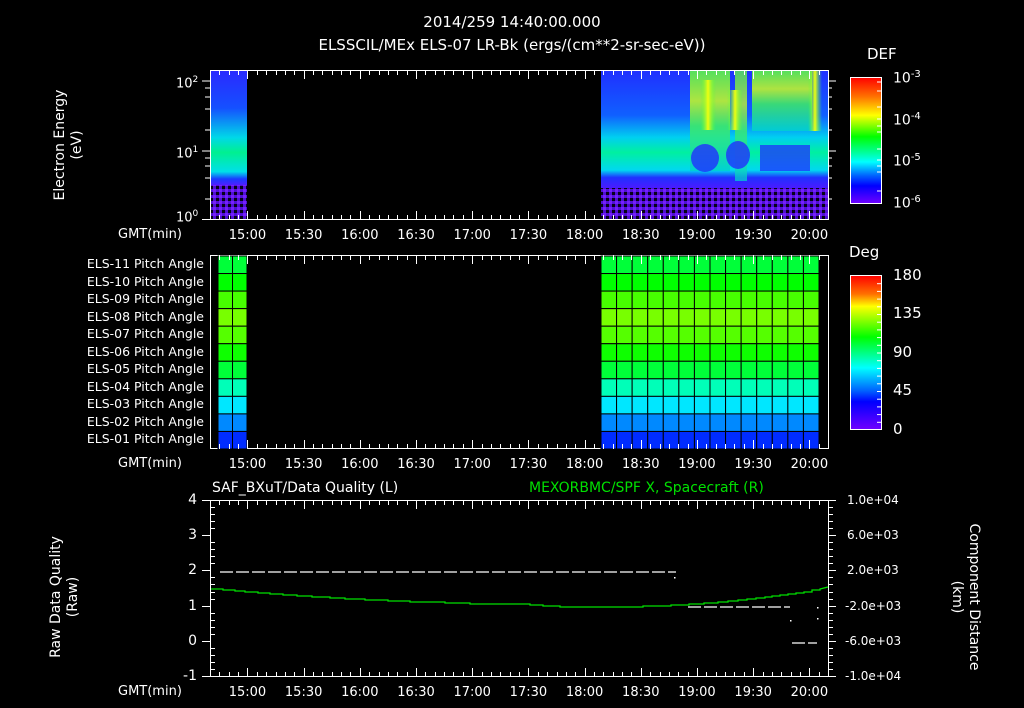 The image size is (1024, 708). I want to click on panel3-ylabel-right: Component Distance (km), so click(965, 597).